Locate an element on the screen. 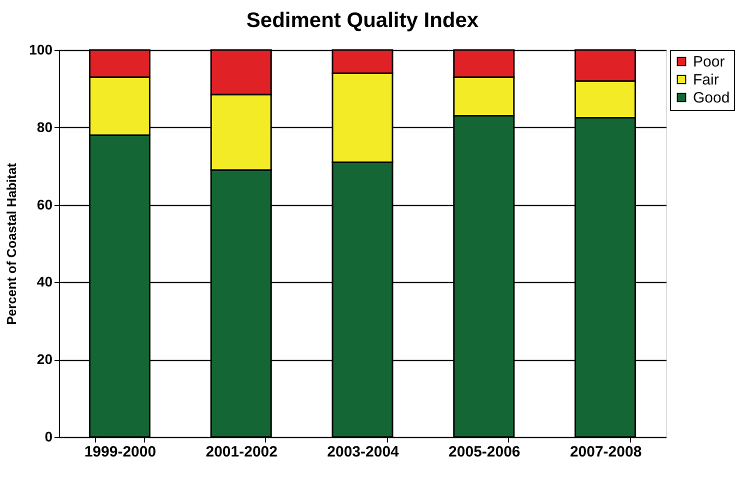 This screenshot has width=744, height=482. chart-title: Sediment Quality Index is located at coordinates (362, 20).